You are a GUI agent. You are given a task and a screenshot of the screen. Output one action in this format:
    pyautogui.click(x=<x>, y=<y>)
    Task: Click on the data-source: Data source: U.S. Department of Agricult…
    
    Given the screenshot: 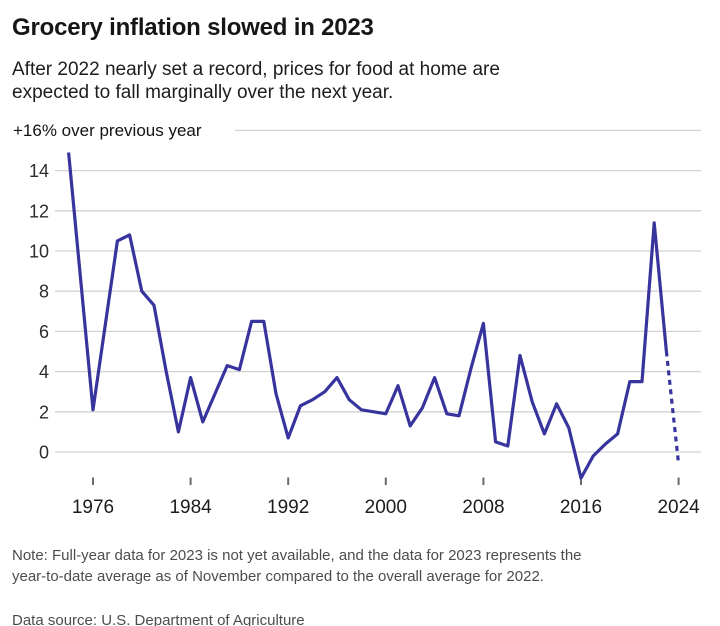 What is the action you would take?
    pyautogui.click(x=158, y=619)
    